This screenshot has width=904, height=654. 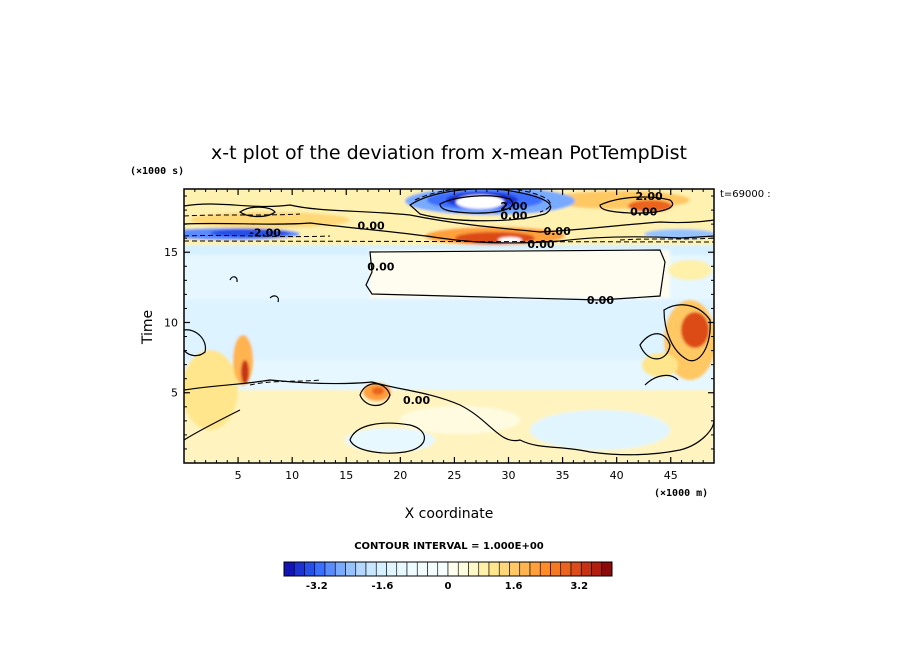 What do you see at coordinates (157, 171) in the screenshot?
I see `y-unit-label: (×1000 s)` at bounding box center [157, 171].